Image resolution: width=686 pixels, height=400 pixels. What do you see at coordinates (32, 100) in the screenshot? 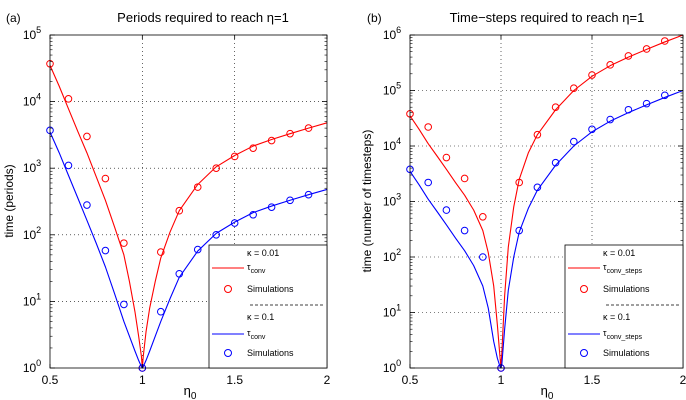
I see `y-tick-label-a-4: 10⁴` at bounding box center [32, 100].